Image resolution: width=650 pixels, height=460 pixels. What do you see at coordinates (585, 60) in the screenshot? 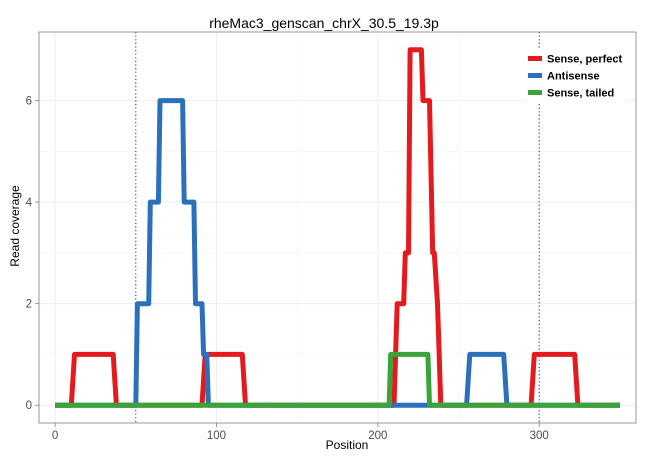
I see `legend-label: Sense, perfect` at bounding box center [585, 60].